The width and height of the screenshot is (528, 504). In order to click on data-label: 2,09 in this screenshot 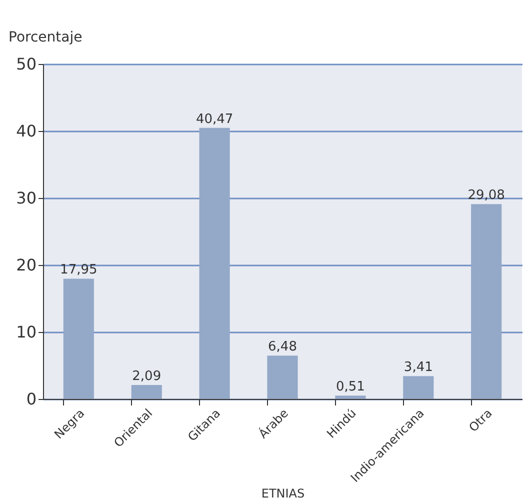, I will do `click(147, 376)`.